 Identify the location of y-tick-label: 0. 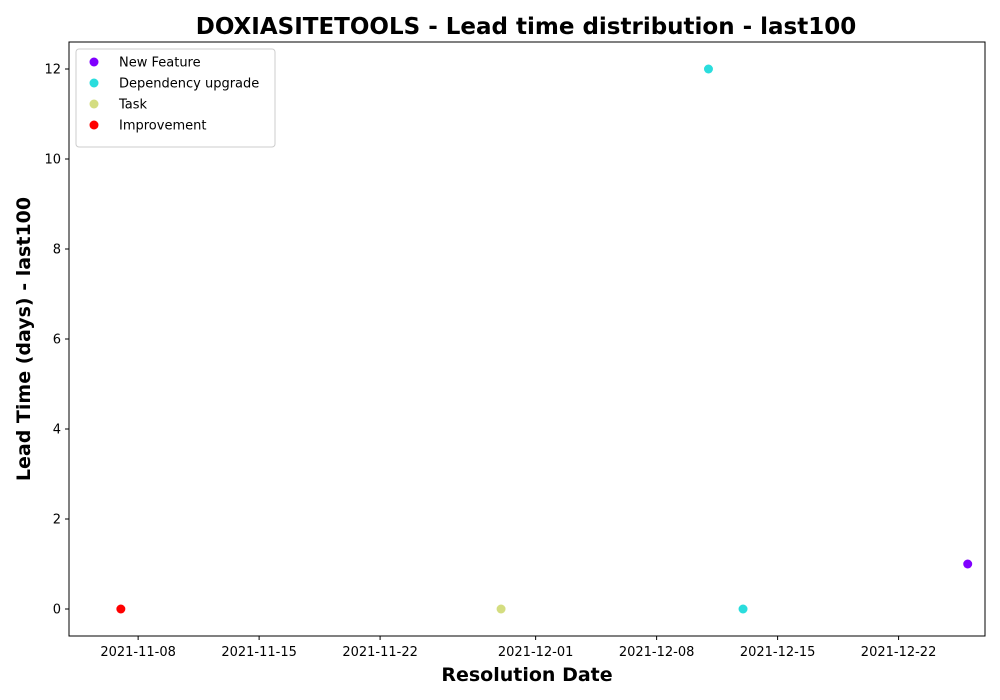
(57, 610).